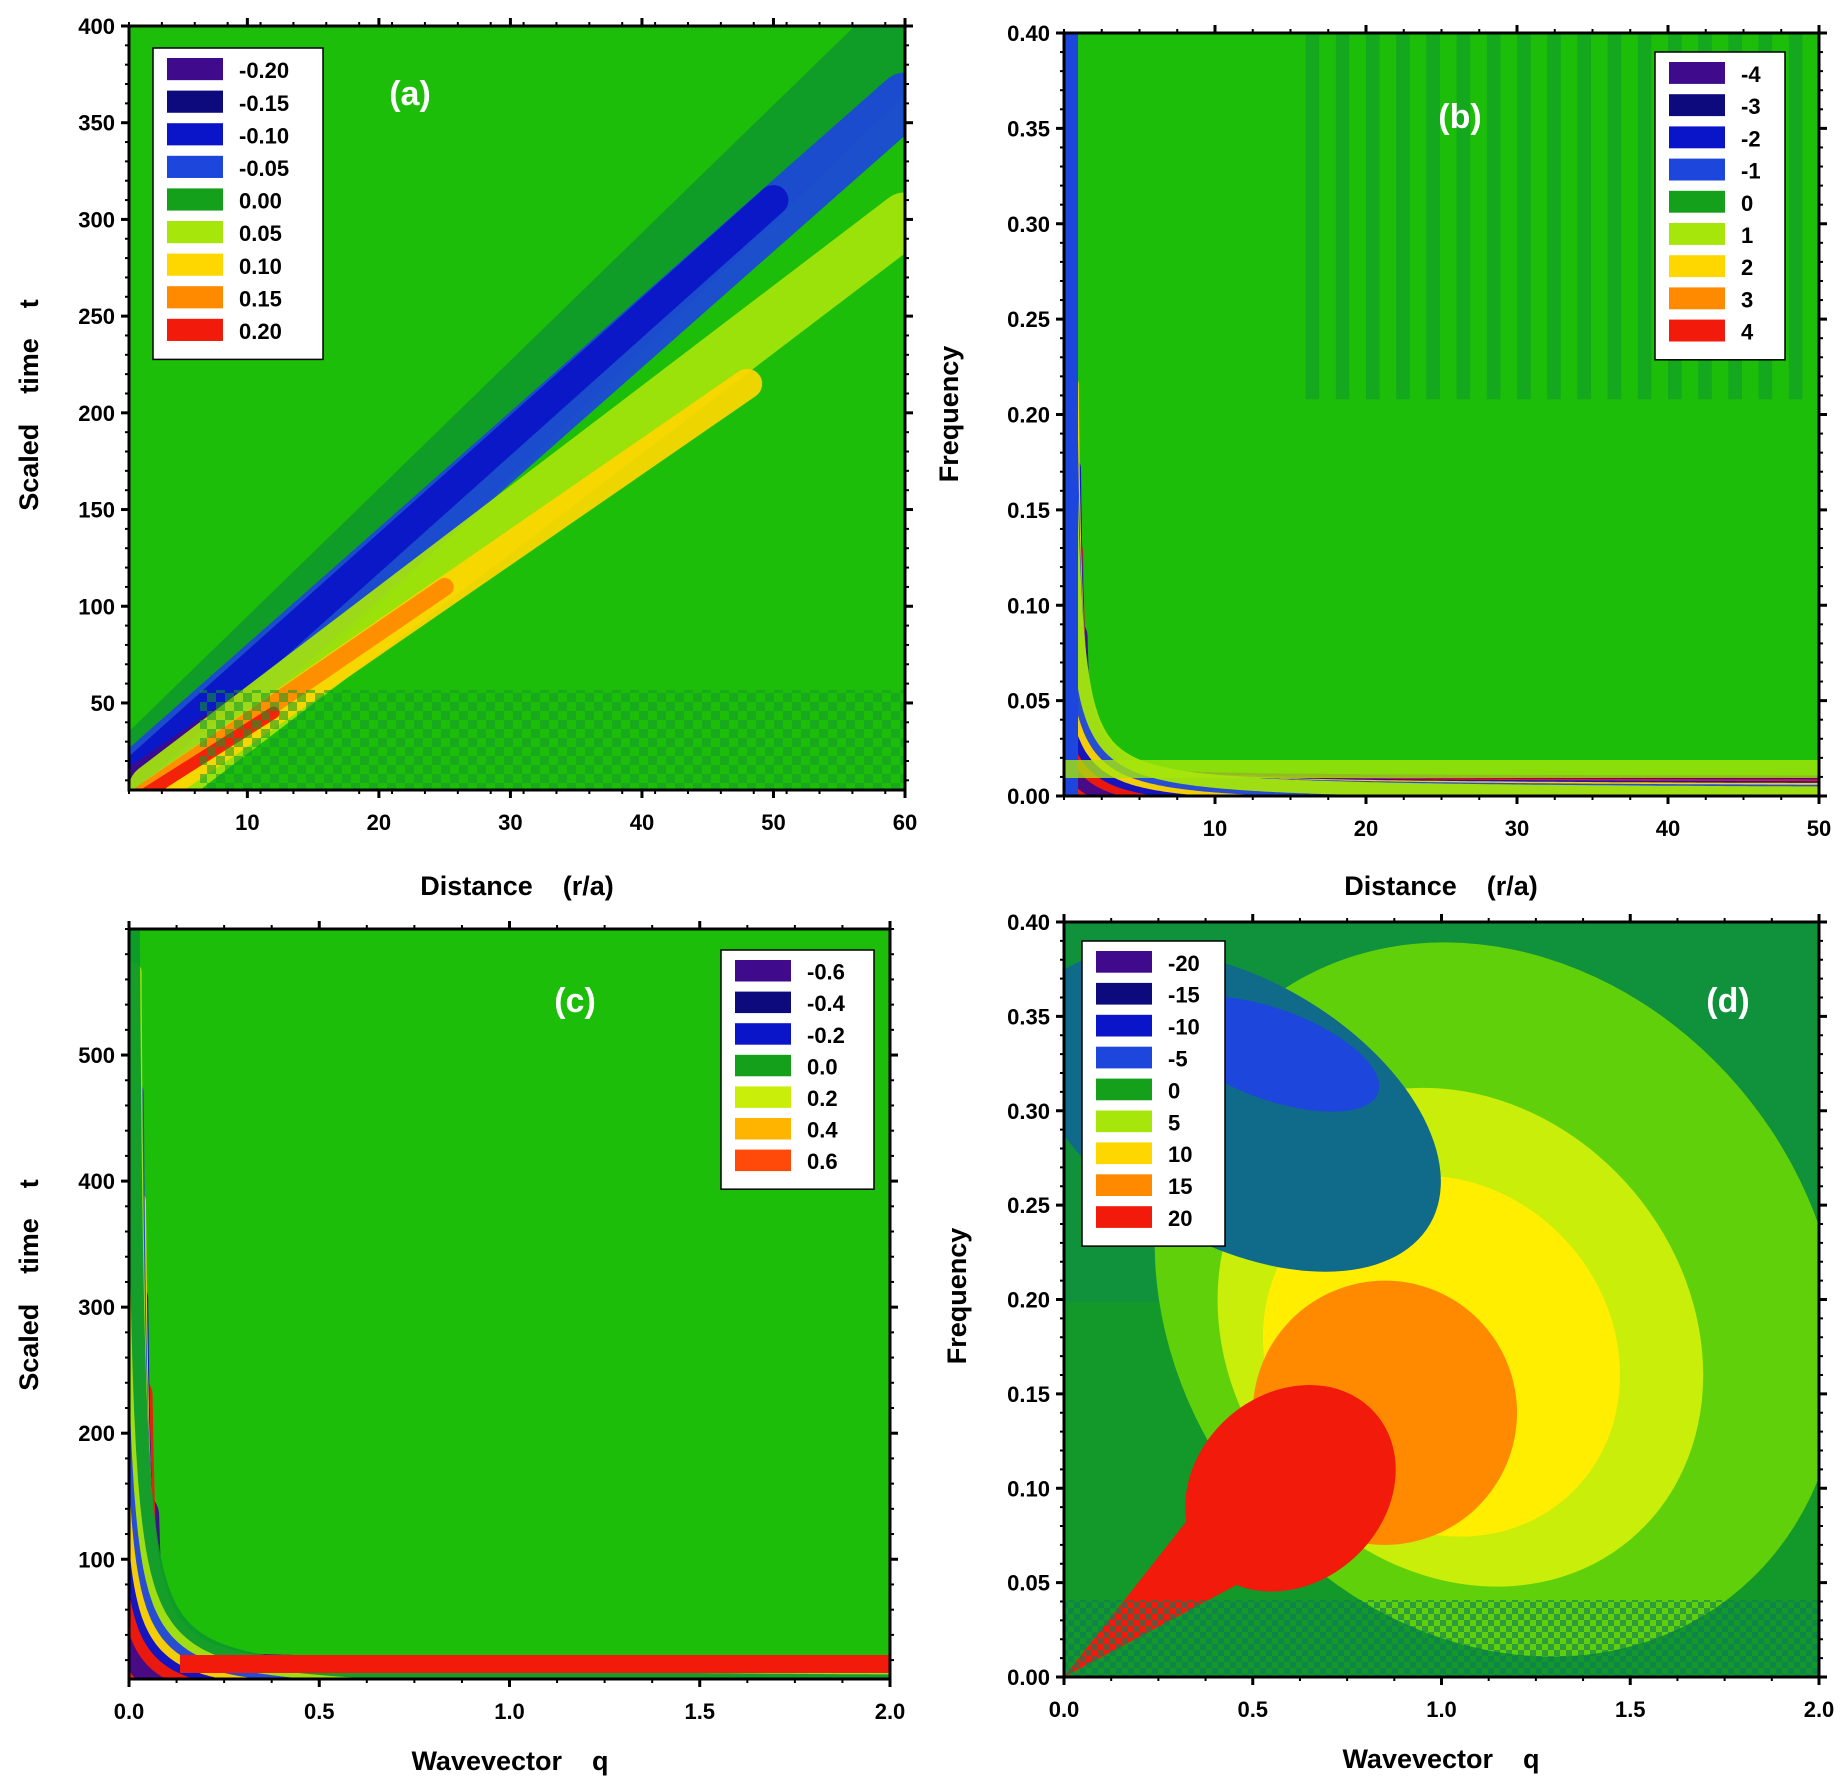 The height and width of the screenshot is (1780, 1848). What do you see at coordinates (1819, 828) in the screenshot?
I see `panel-b-x-tick-label: 50` at bounding box center [1819, 828].